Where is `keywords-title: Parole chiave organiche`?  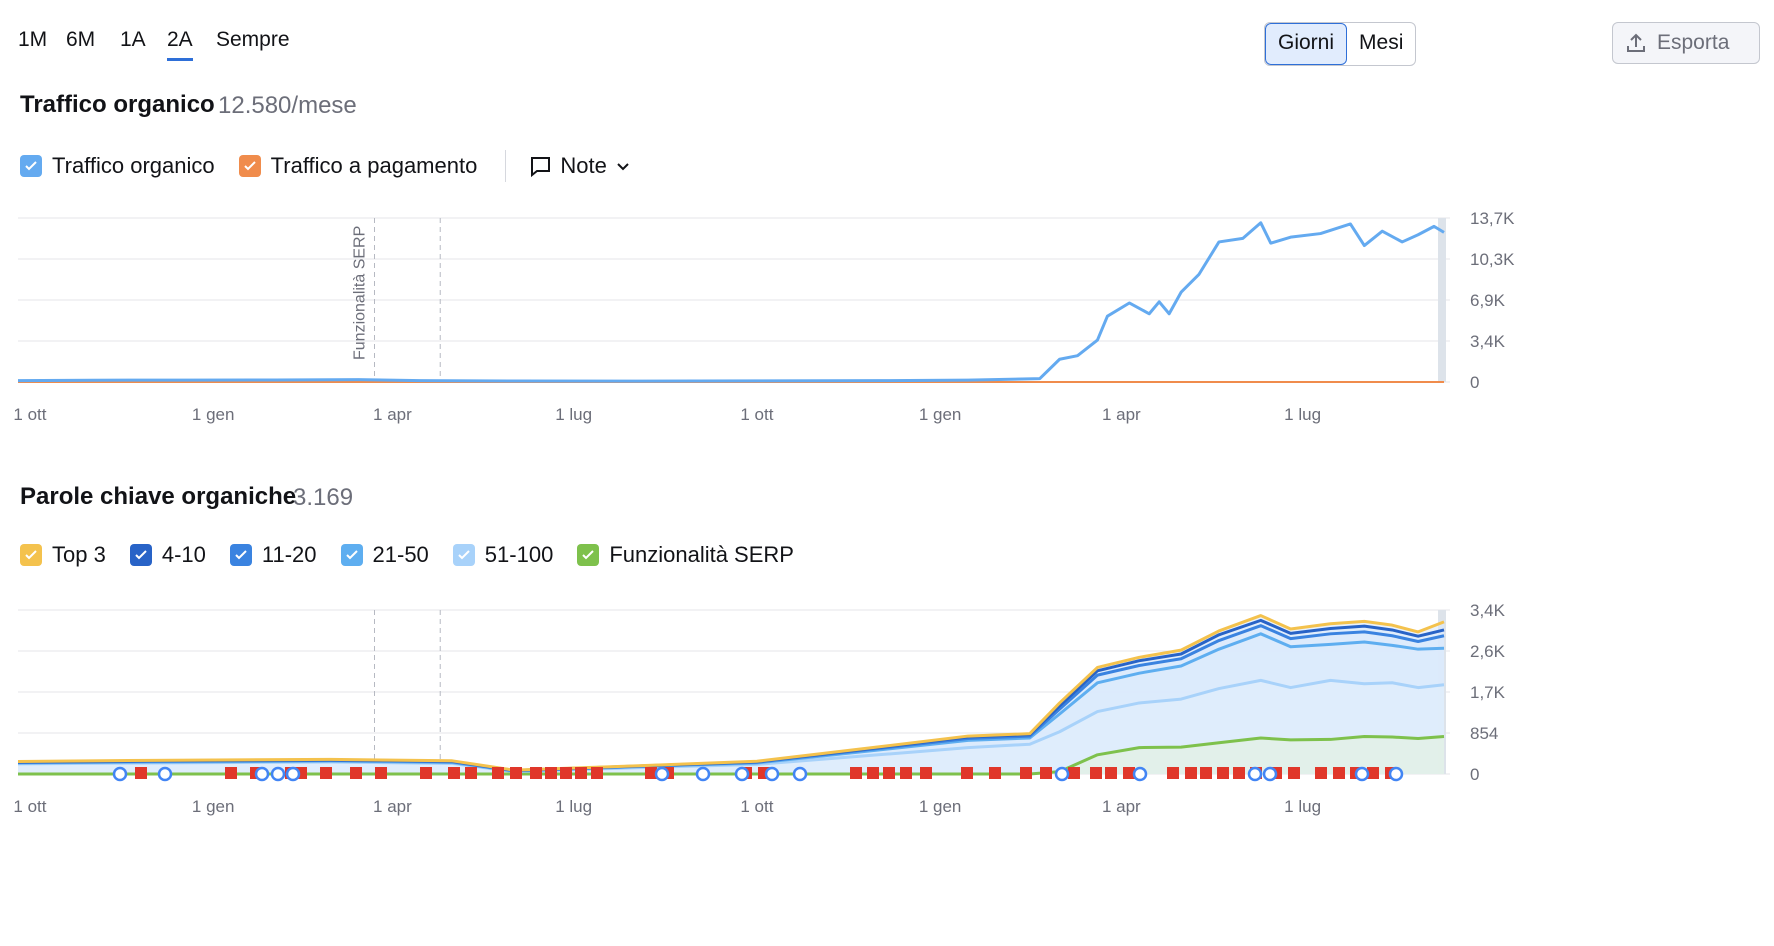
keywords-title: Parole chiave organiche is located at coordinates (158, 496).